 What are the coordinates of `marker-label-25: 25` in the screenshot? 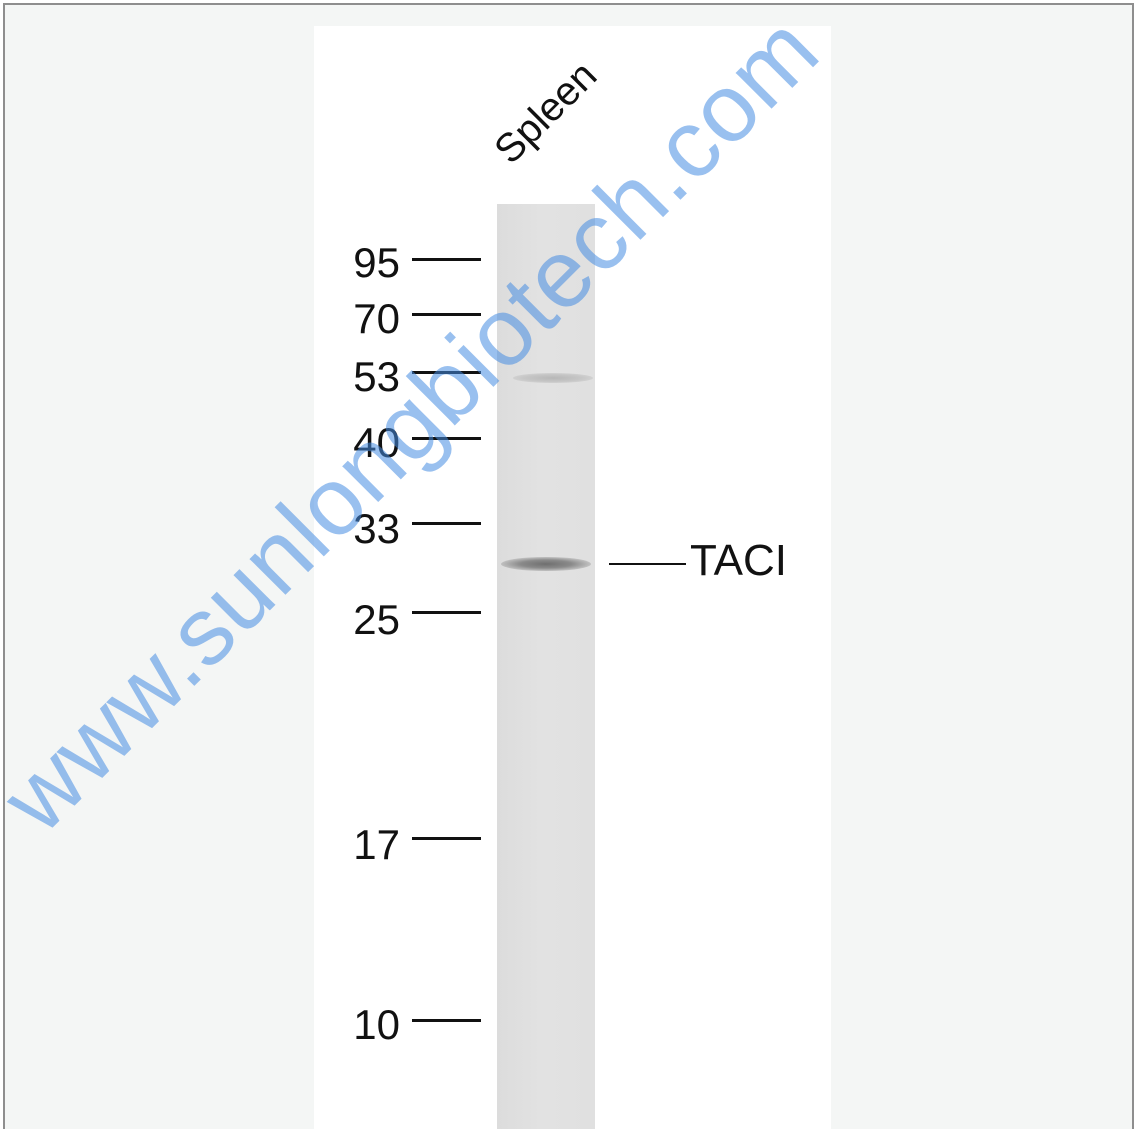 It's located at (376, 619).